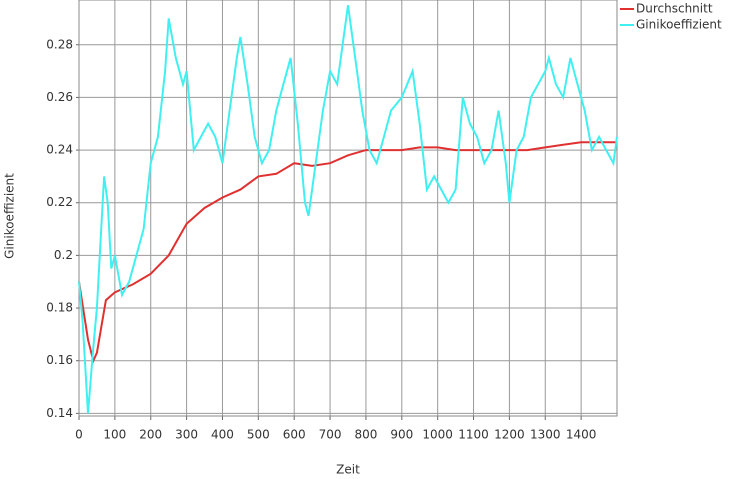  I want to click on x-axis-label: Zeit, so click(348, 470).